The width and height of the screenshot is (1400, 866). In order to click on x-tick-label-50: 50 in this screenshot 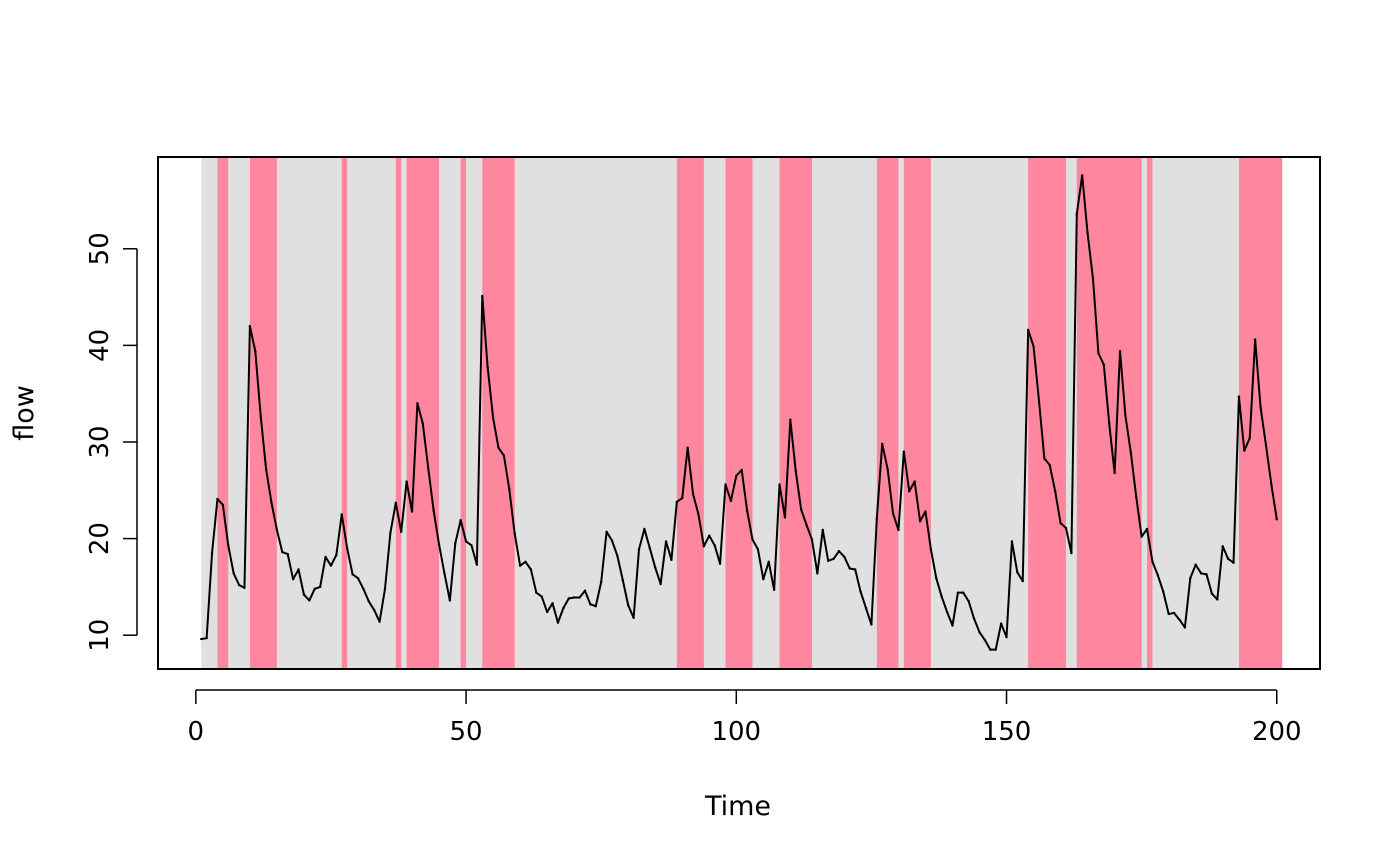, I will do `click(466, 732)`.